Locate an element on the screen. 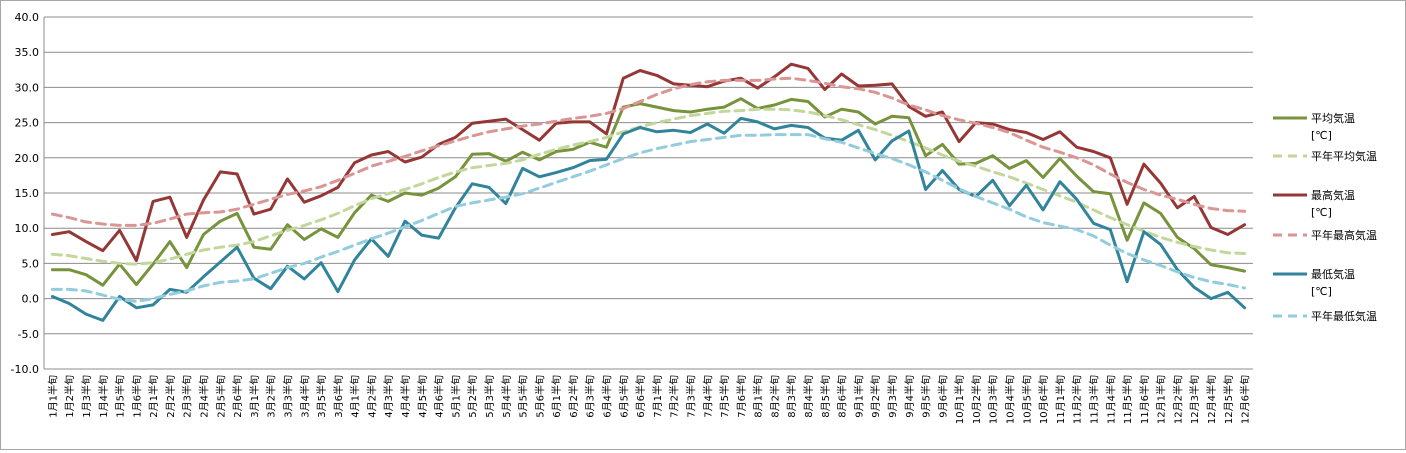 This screenshot has width=1406, height=453. x-tick-label: 5月1半旬 is located at coordinates (455, 396).